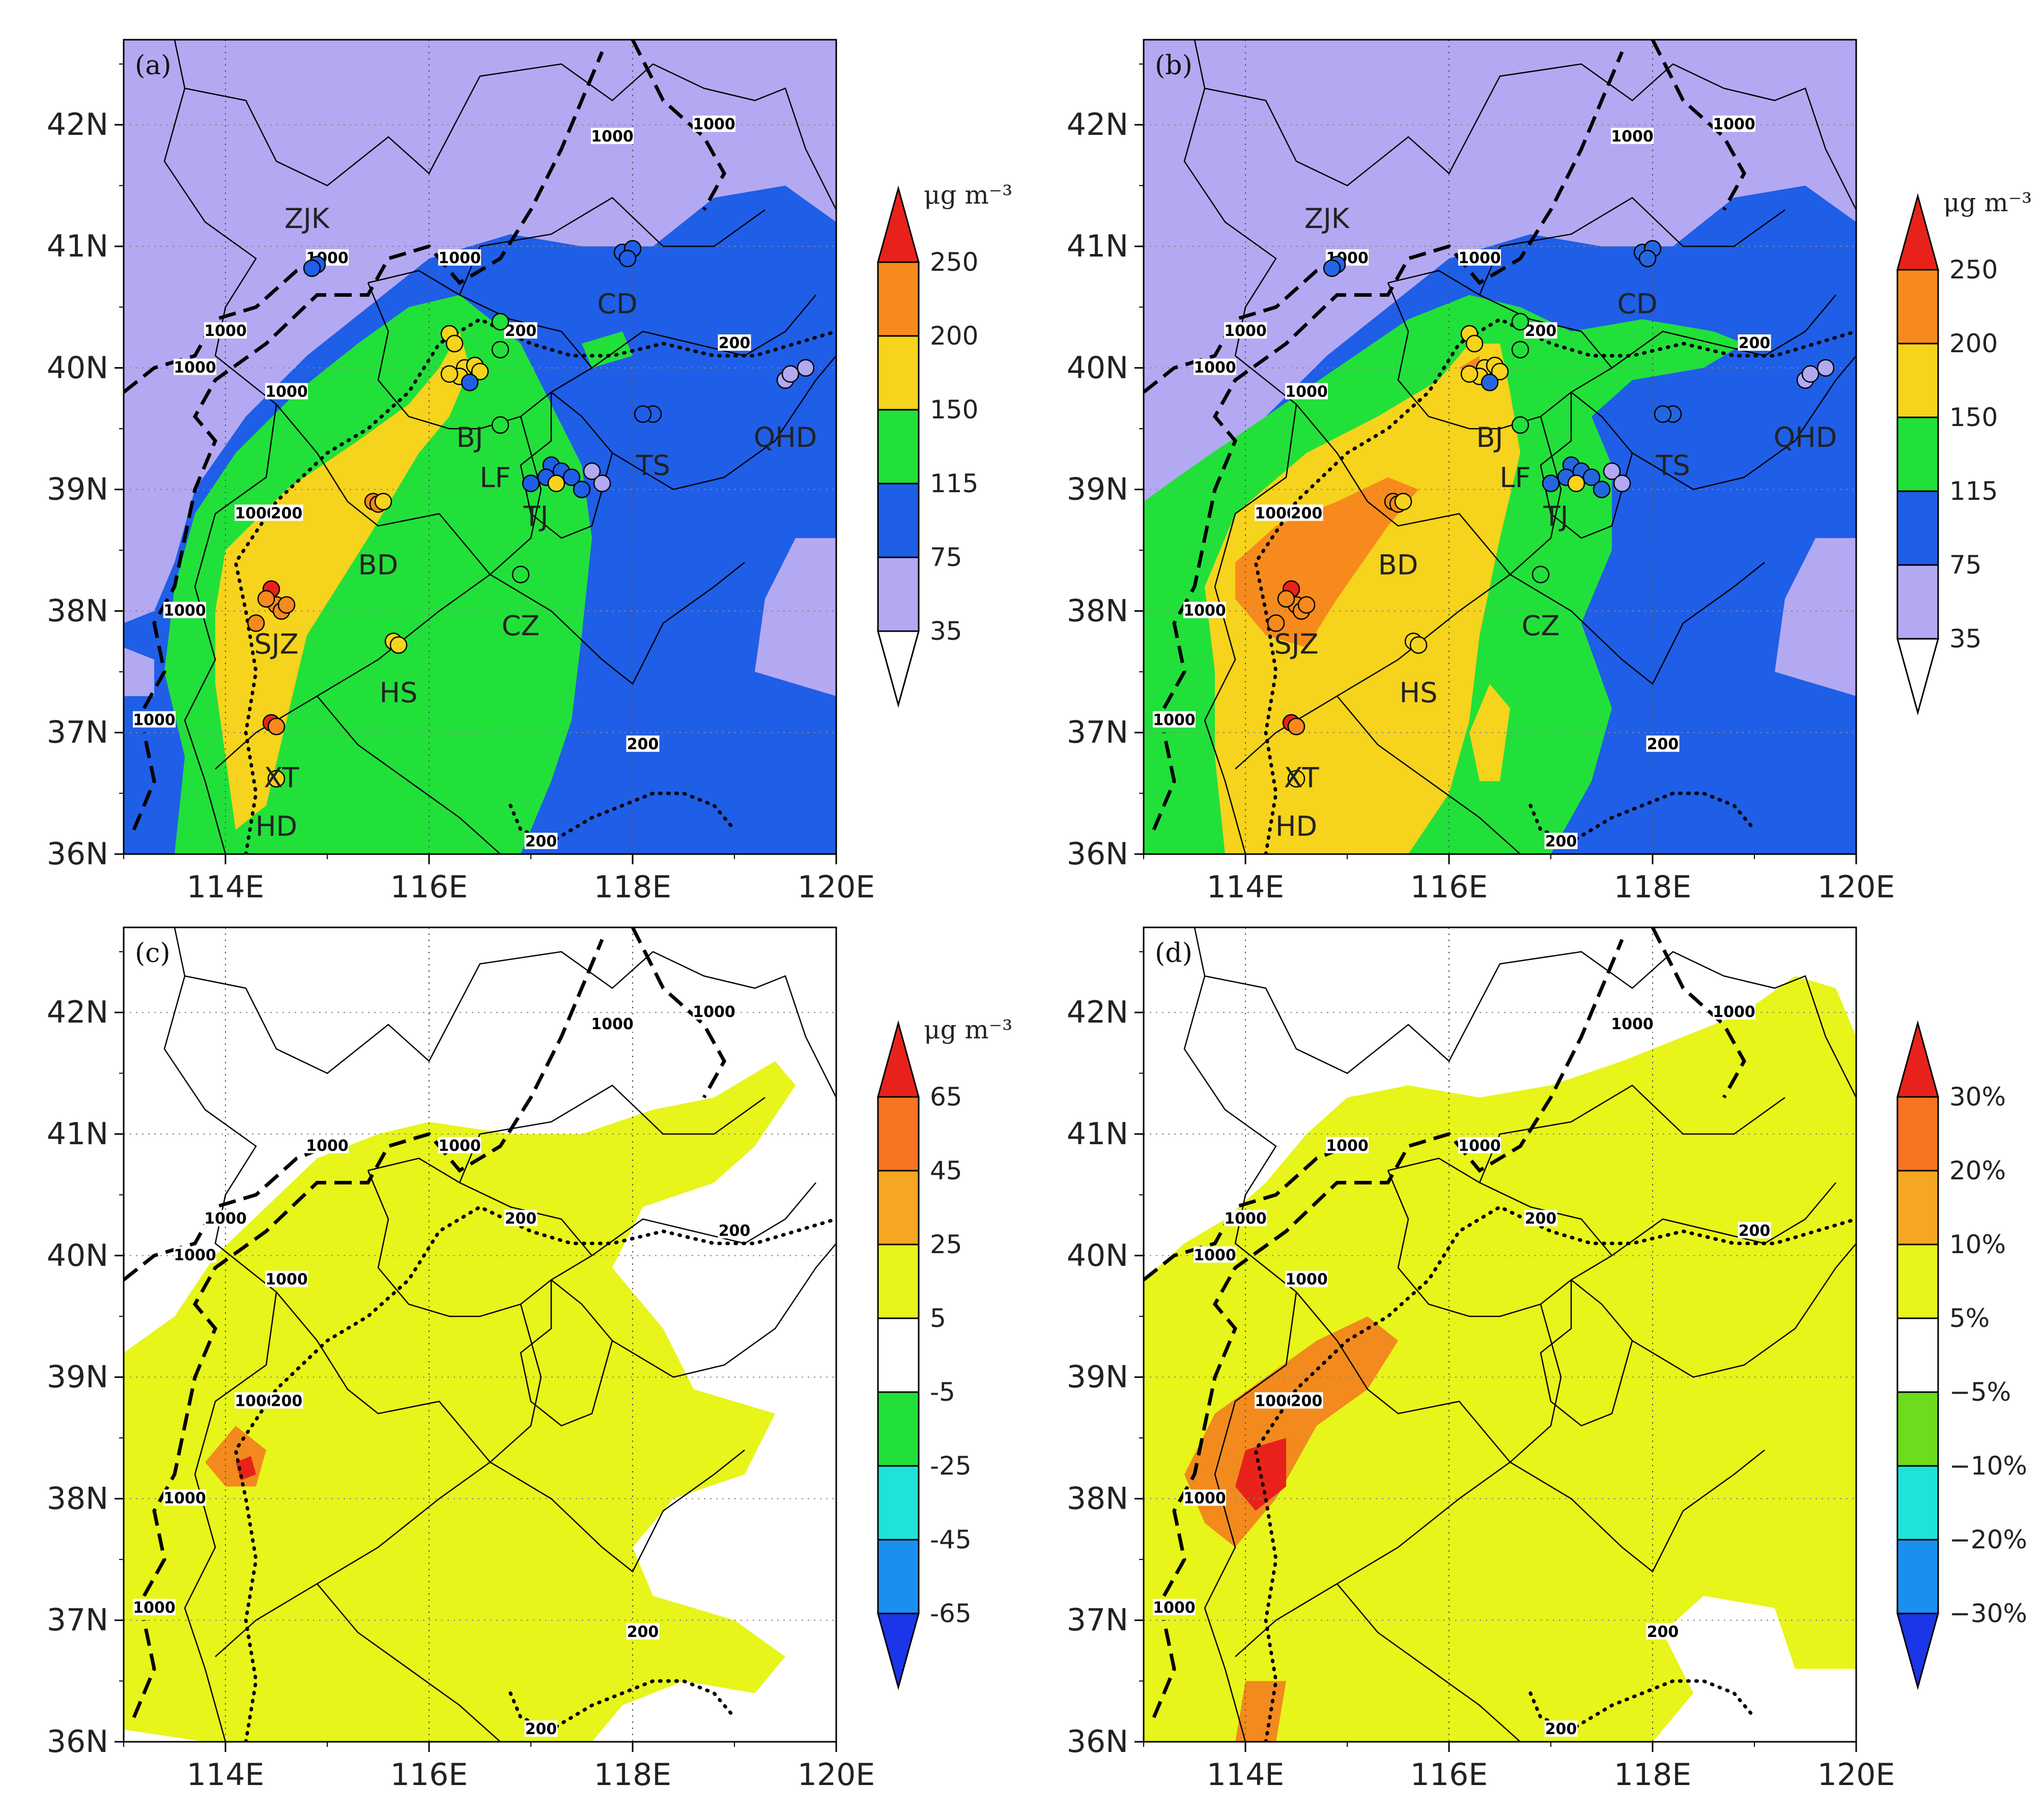 The height and width of the screenshot is (1811, 2044). Describe the element at coordinates (944, 1352) in the screenshot. I see `colorbar: 65 45 25 5 -5 -25 -45 -65 μg m⁻³` at that location.